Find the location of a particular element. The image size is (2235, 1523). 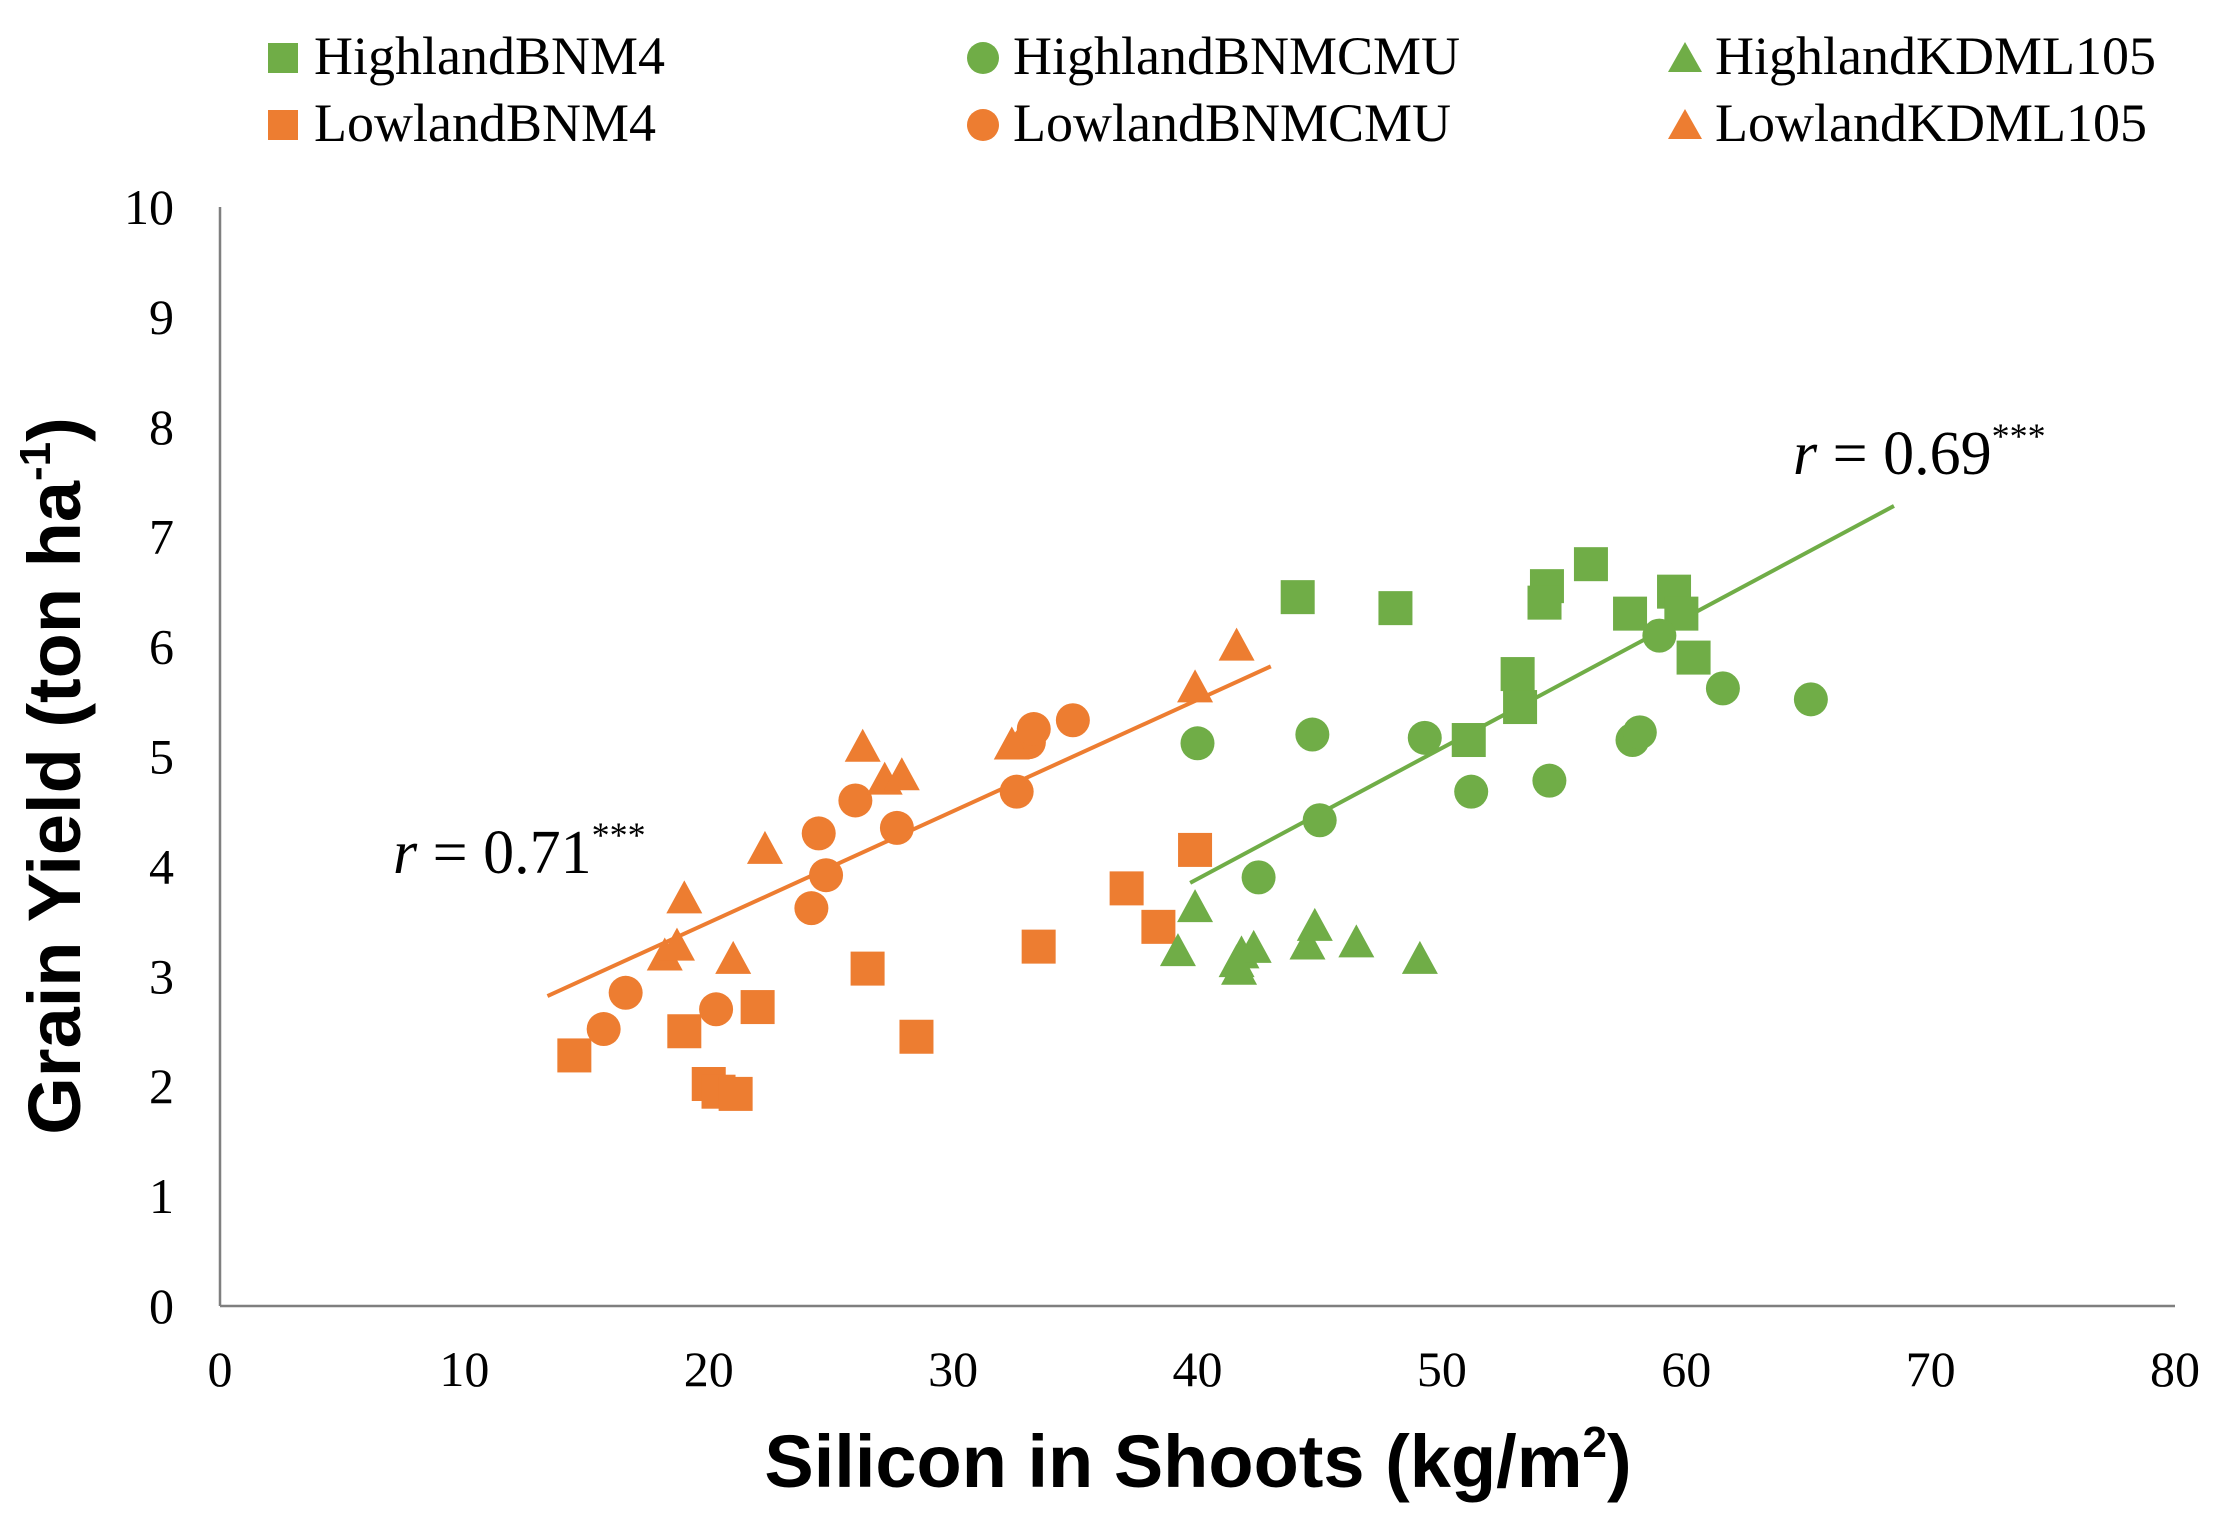

x-tick-label: 30 is located at coordinates (953, 1369).